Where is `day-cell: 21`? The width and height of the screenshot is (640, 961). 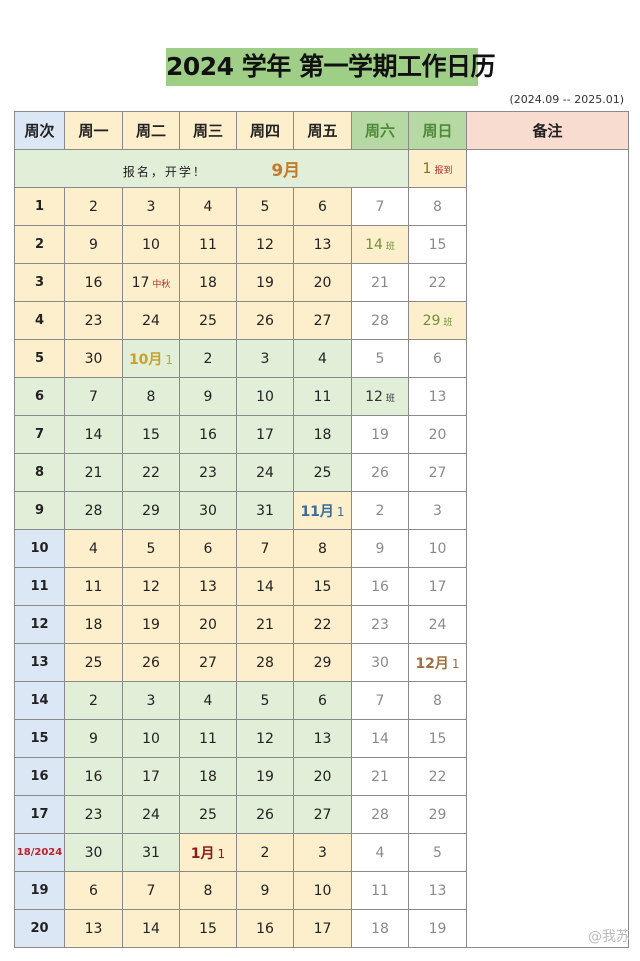 day-cell: 21 is located at coordinates (380, 282).